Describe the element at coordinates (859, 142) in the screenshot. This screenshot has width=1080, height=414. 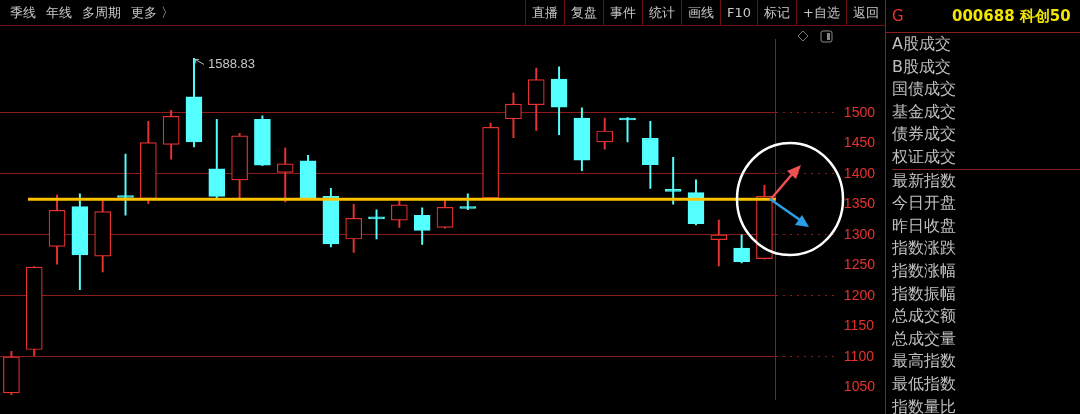
I see `y-tick-label: 1450` at that location.